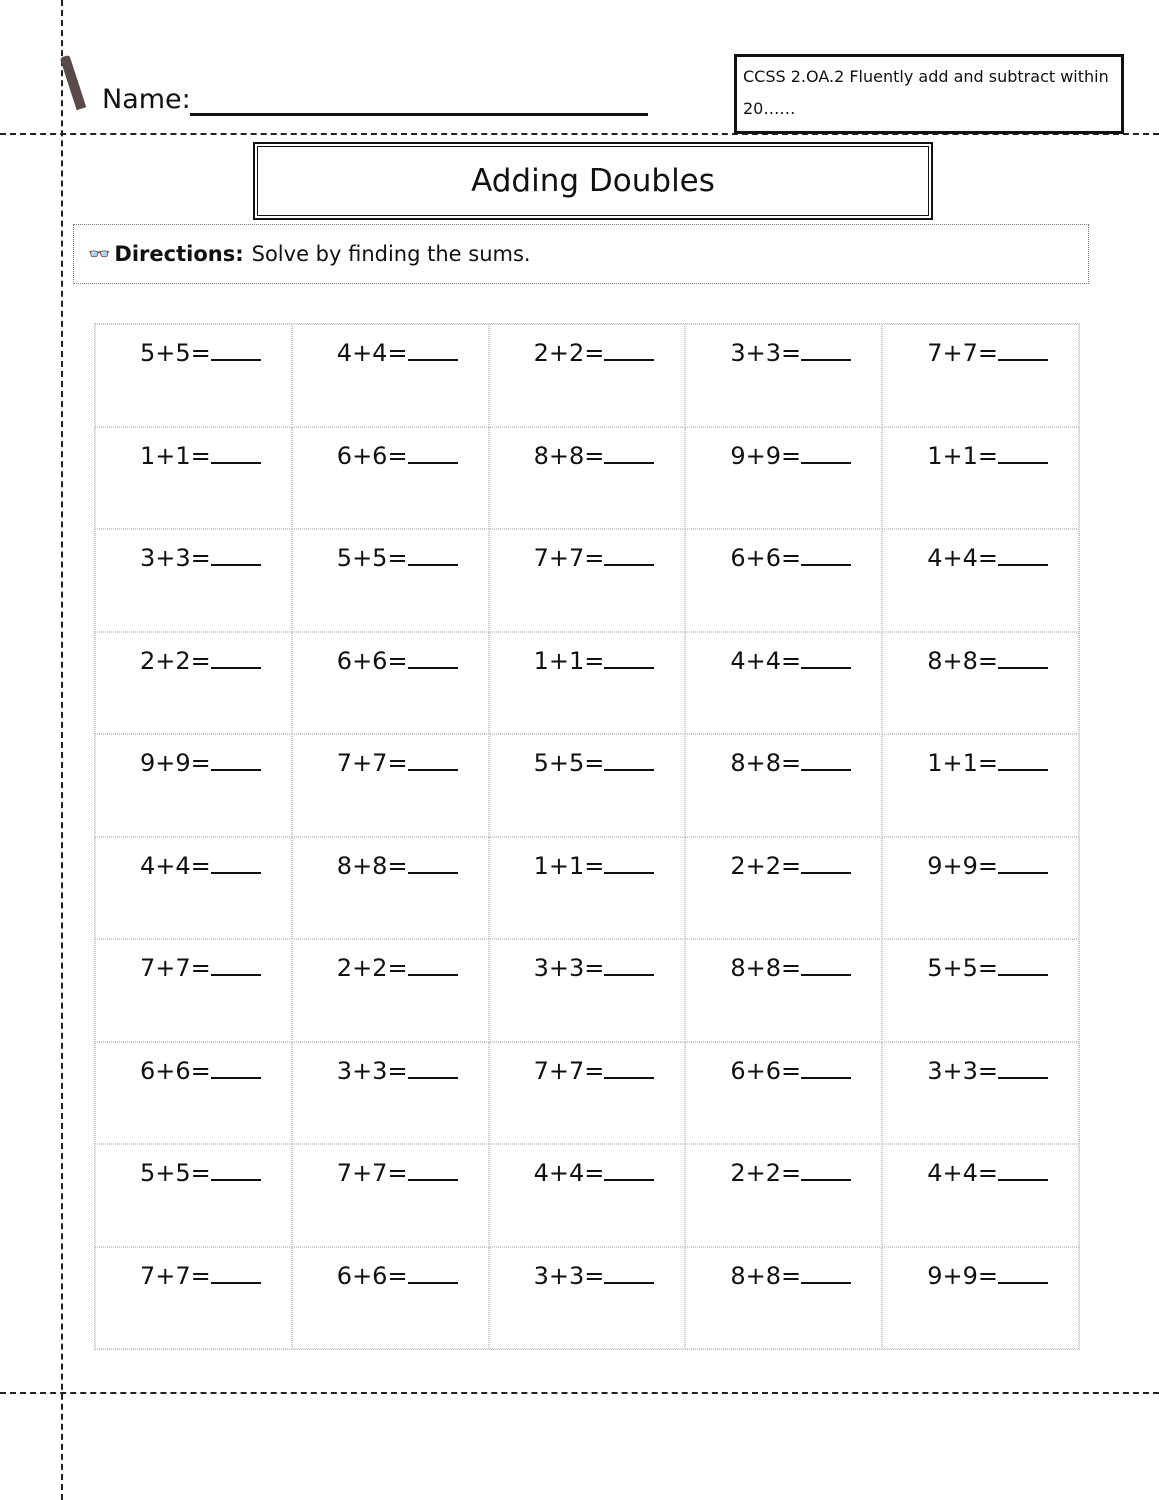 The image size is (1159, 1500). What do you see at coordinates (581, 254) in the screenshot?
I see `directions-box: 👓 Directions: Solve by finding the sums.` at bounding box center [581, 254].